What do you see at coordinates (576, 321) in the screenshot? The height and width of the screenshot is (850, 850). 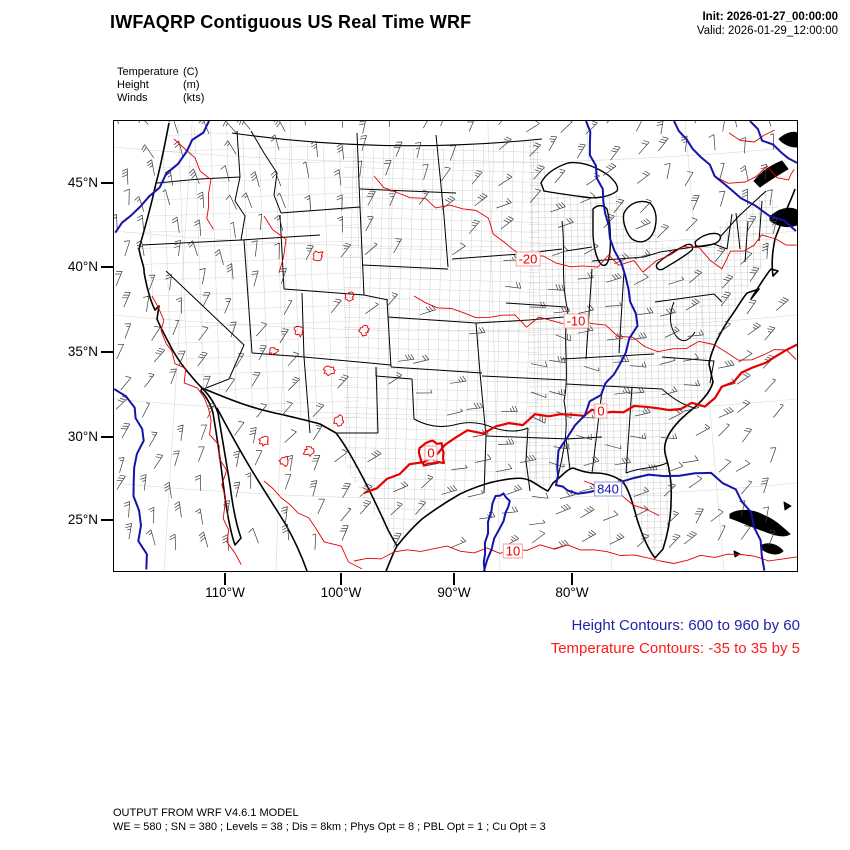 I see `temp-contour-label: -10` at bounding box center [576, 321].